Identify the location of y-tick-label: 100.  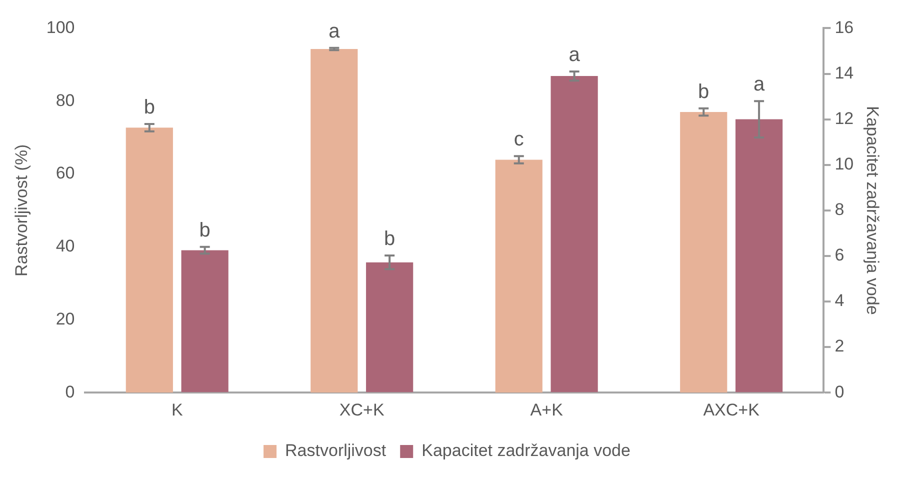
(60, 27).